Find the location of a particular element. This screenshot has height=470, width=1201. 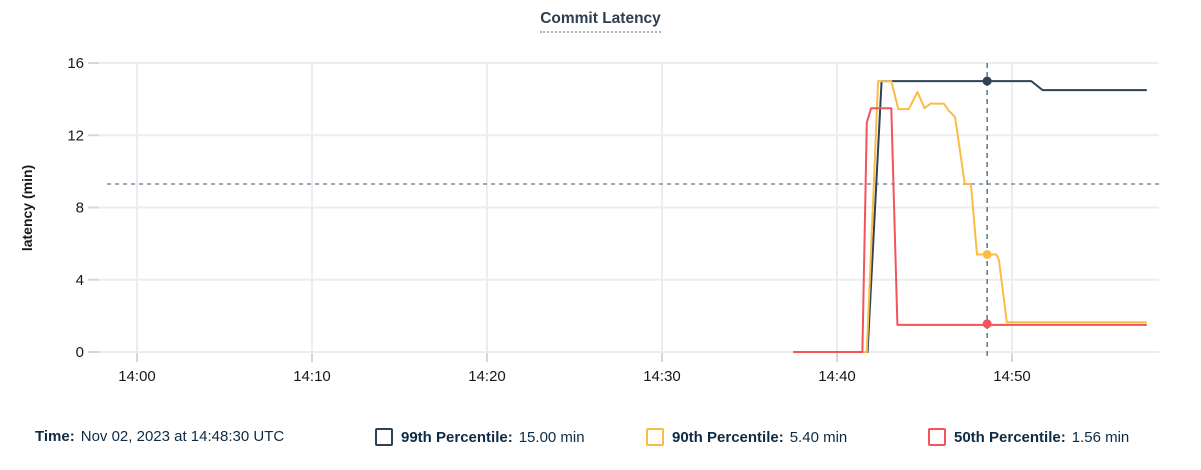

x-tick-label: 14:40 is located at coordinates (837, 376).